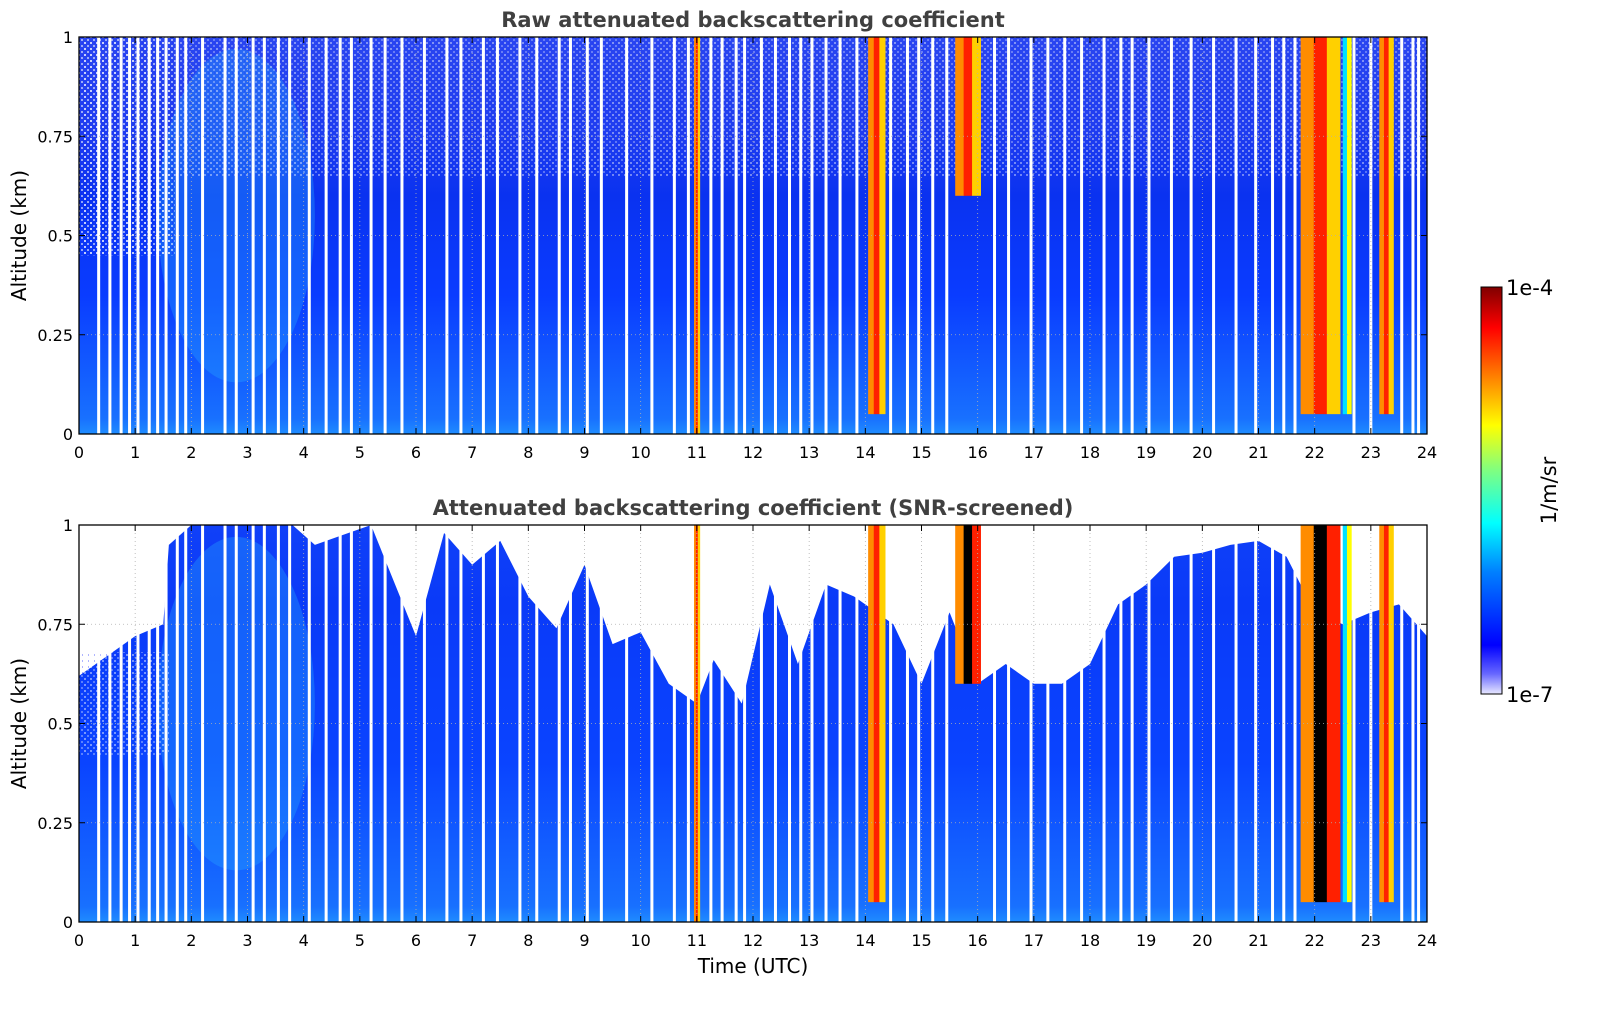 The image size is (1621, 1020). What do you see at coordinates (809, 940) in the screenshot?
I see `x-tick-label: 13` at bounding box center [809, 940].